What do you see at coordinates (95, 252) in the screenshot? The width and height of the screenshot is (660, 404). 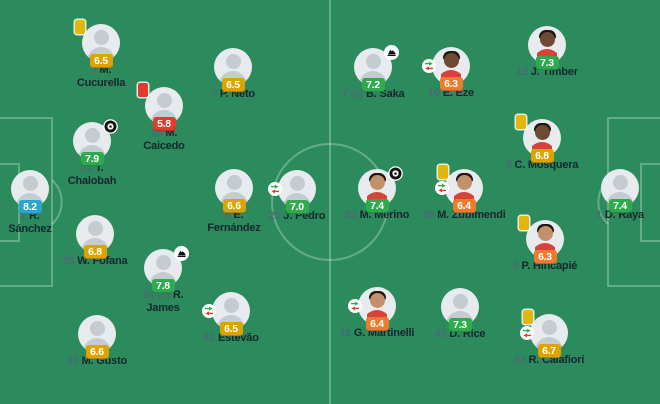 I see `rating-badge: 6.8` at bounding box center [95, 252].